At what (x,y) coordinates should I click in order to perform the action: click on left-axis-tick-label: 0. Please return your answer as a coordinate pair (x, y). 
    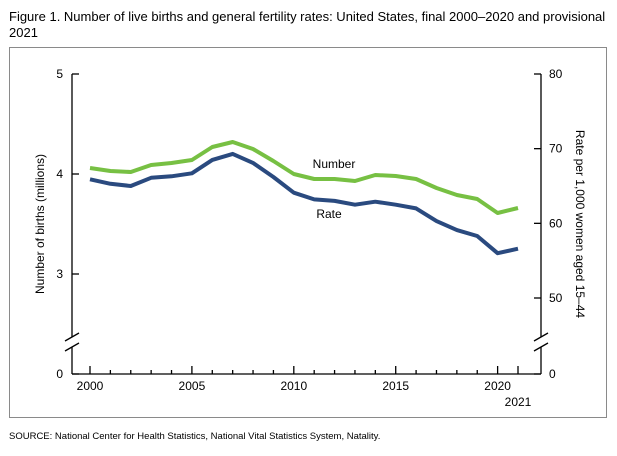
    Looking at the image, I should click on (59, 374).